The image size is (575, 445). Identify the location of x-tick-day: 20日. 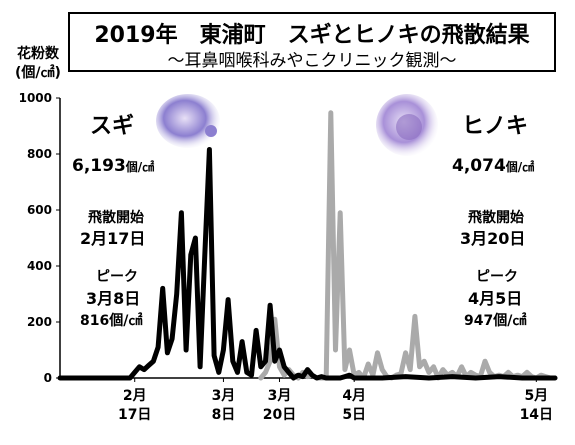
(279, 415).